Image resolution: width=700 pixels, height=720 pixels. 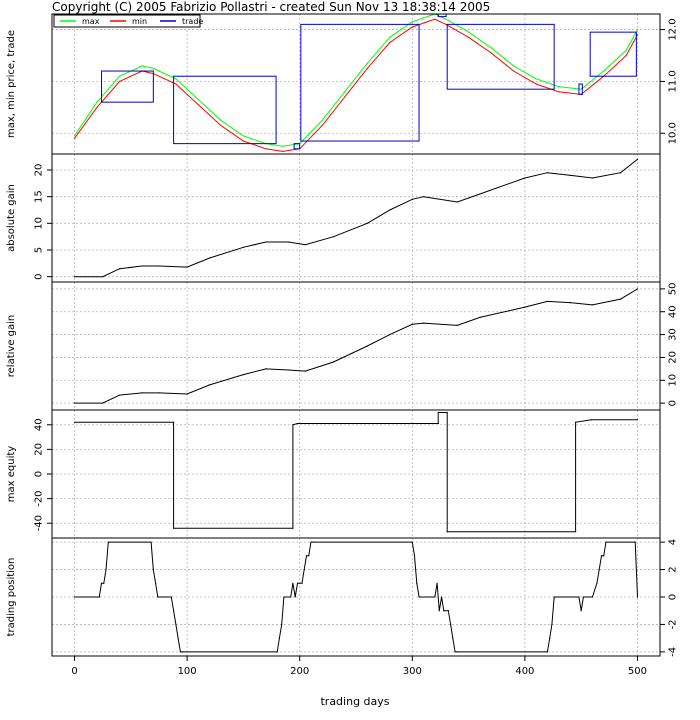 What do you see at coordinates (11, 218) in the screenshot?
I see `y-axis-label: absolute gain` at bounding box center [11, 218].